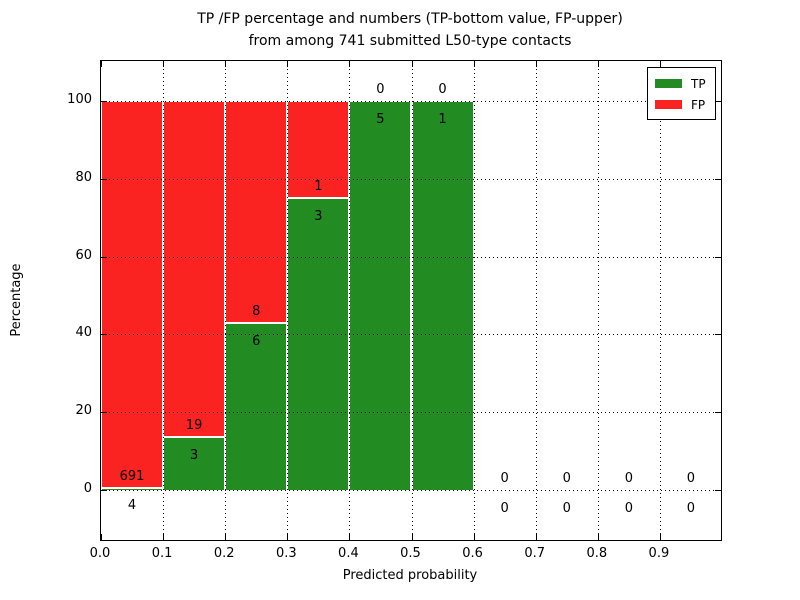  I want to click on x-tick-label: 0.3, so click(286, 553).